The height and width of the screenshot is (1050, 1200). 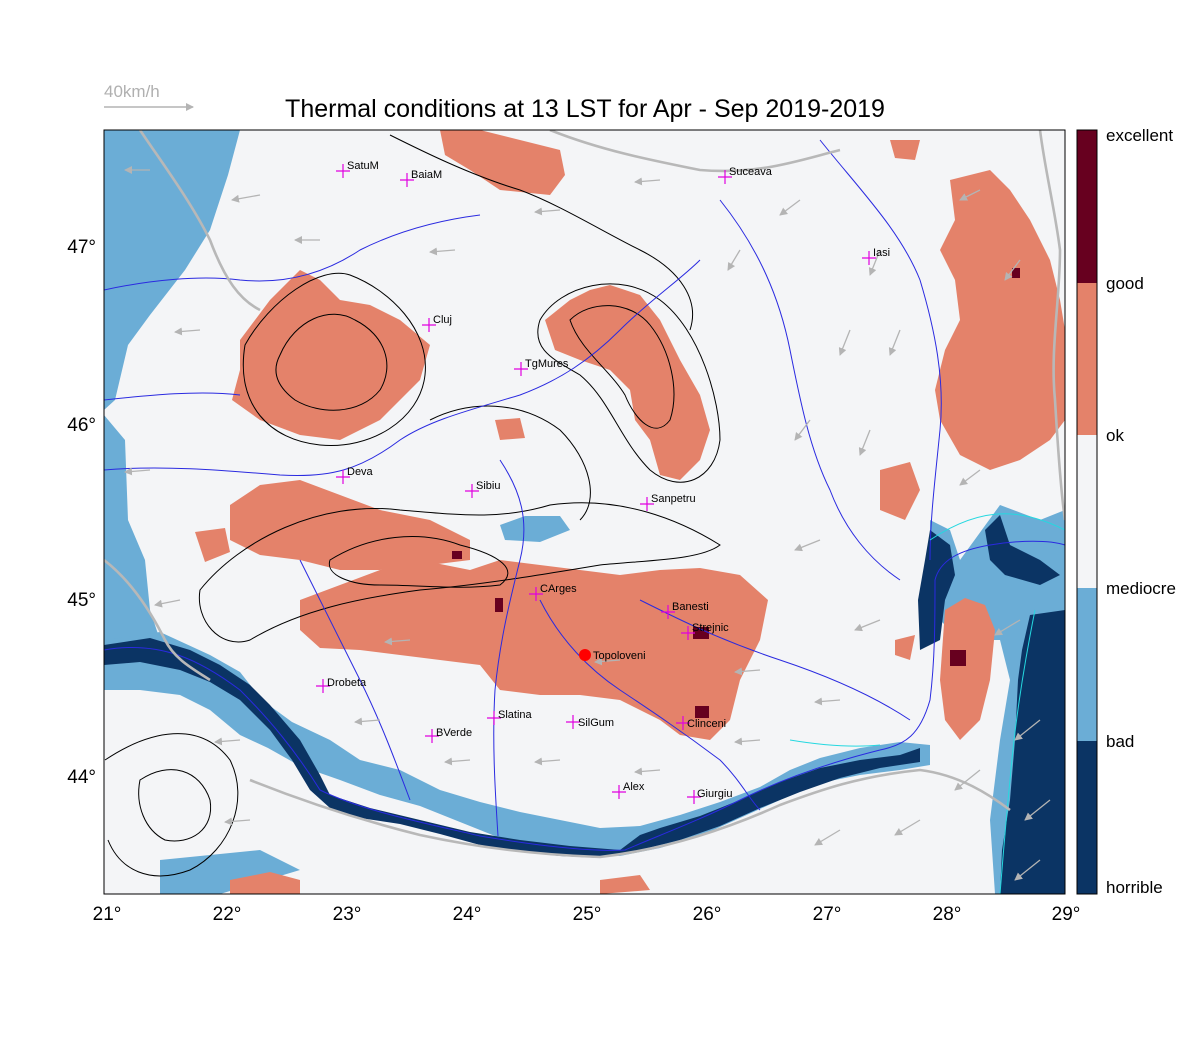 What do you see at coordinates (547, 364) in the screenshot?
I see `city-label-tgmures: TgMures` at bounding box center [547, 364].